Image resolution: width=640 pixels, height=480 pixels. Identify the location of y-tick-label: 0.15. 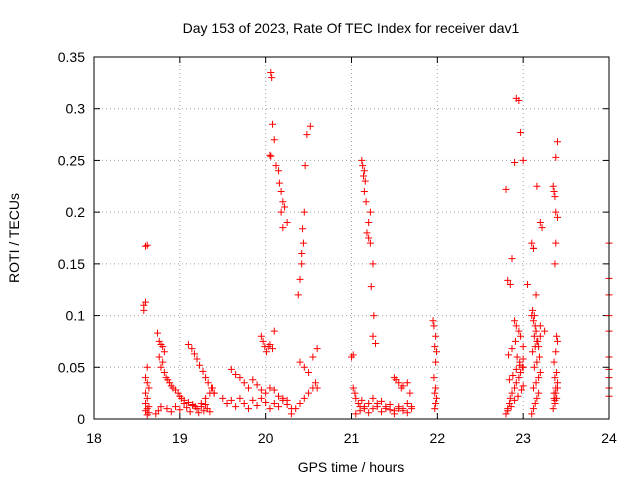
(71, 264).